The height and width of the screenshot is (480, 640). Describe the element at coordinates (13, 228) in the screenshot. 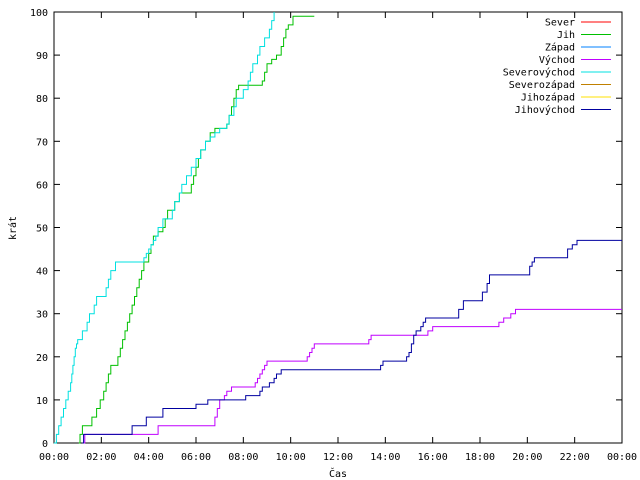

I see `y-axis-label: krát` at that location.